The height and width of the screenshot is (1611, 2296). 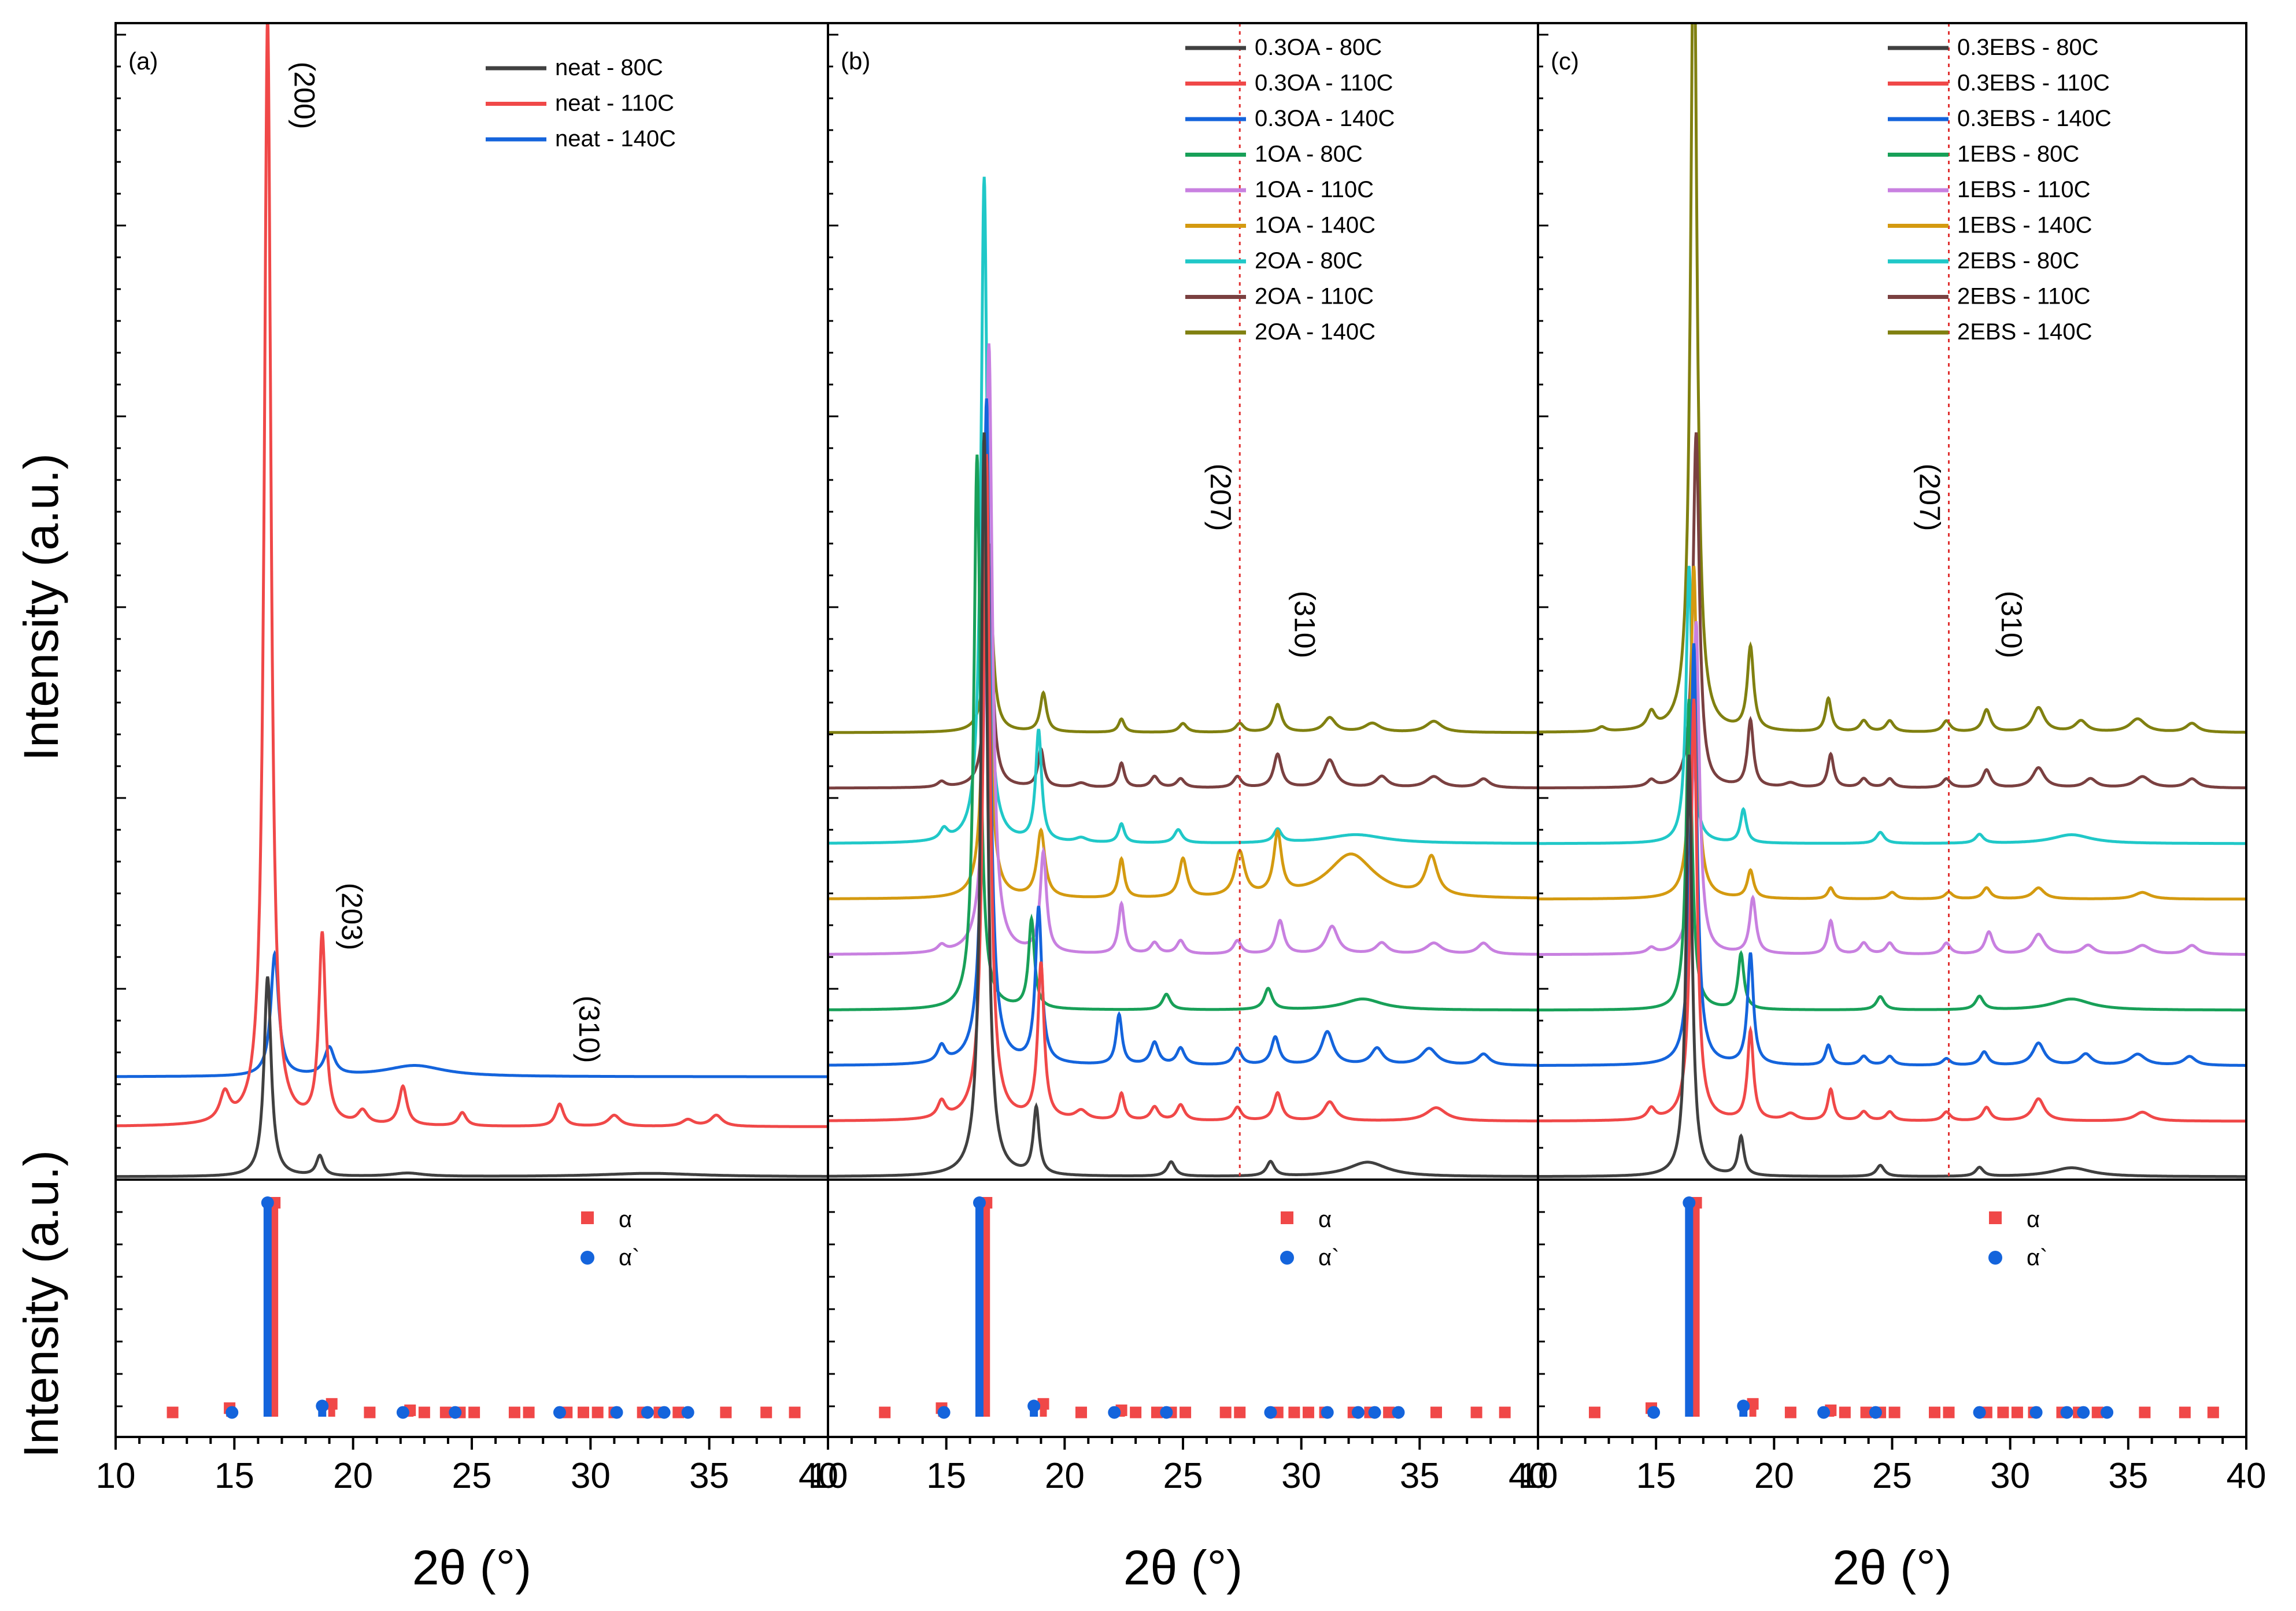 I want to click on series-line-0-3ebs-110c, so click(x=1892, y=911).